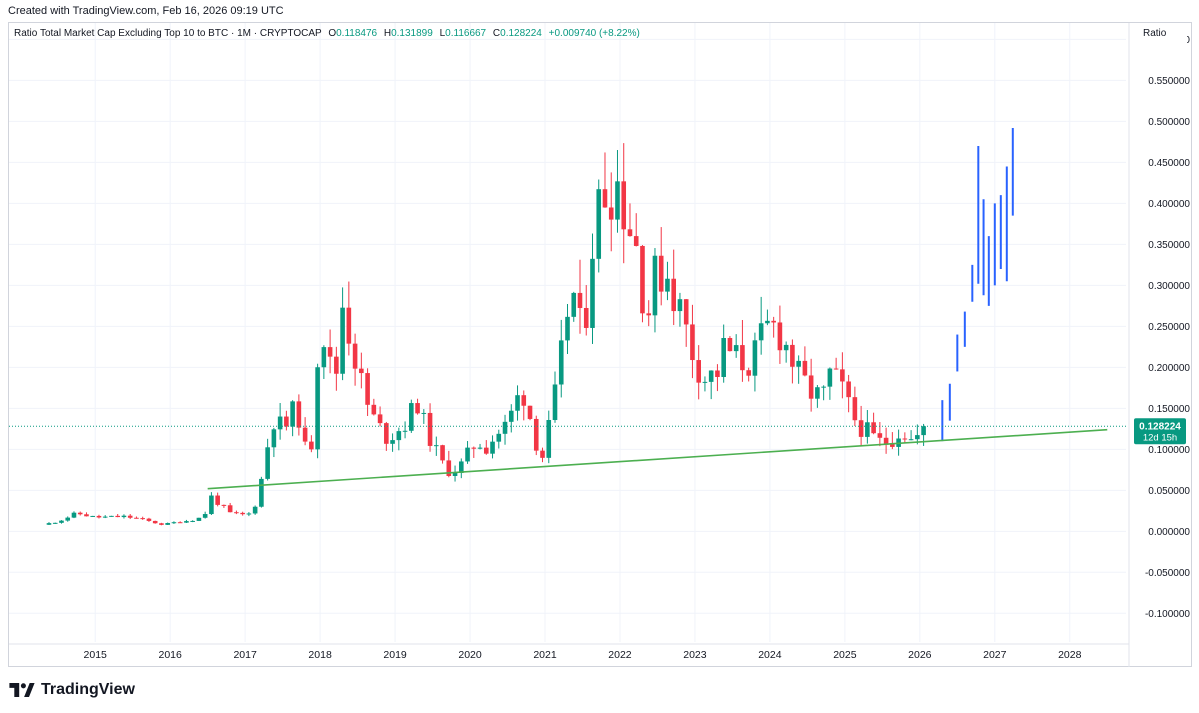  What do you see at coordinates (845, 655) in the screenshot?
I see `x-tick-label: 2025` at bounding box center [845, 655].